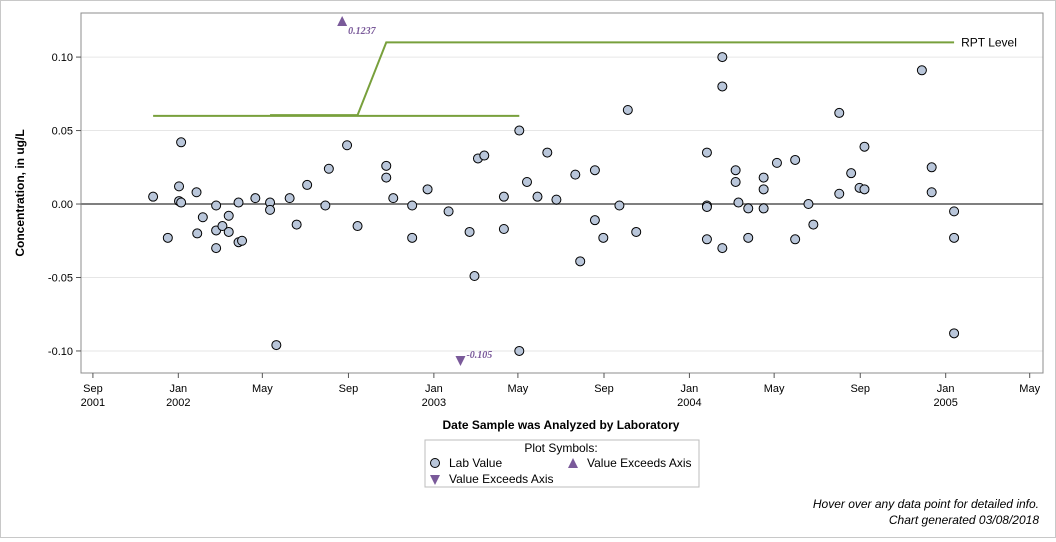 This screenshot has width=1056, height=542. Describe the element at coordinates (434, 403) in the screenshot. I see `x-tick-year-label: 2003` at that location.